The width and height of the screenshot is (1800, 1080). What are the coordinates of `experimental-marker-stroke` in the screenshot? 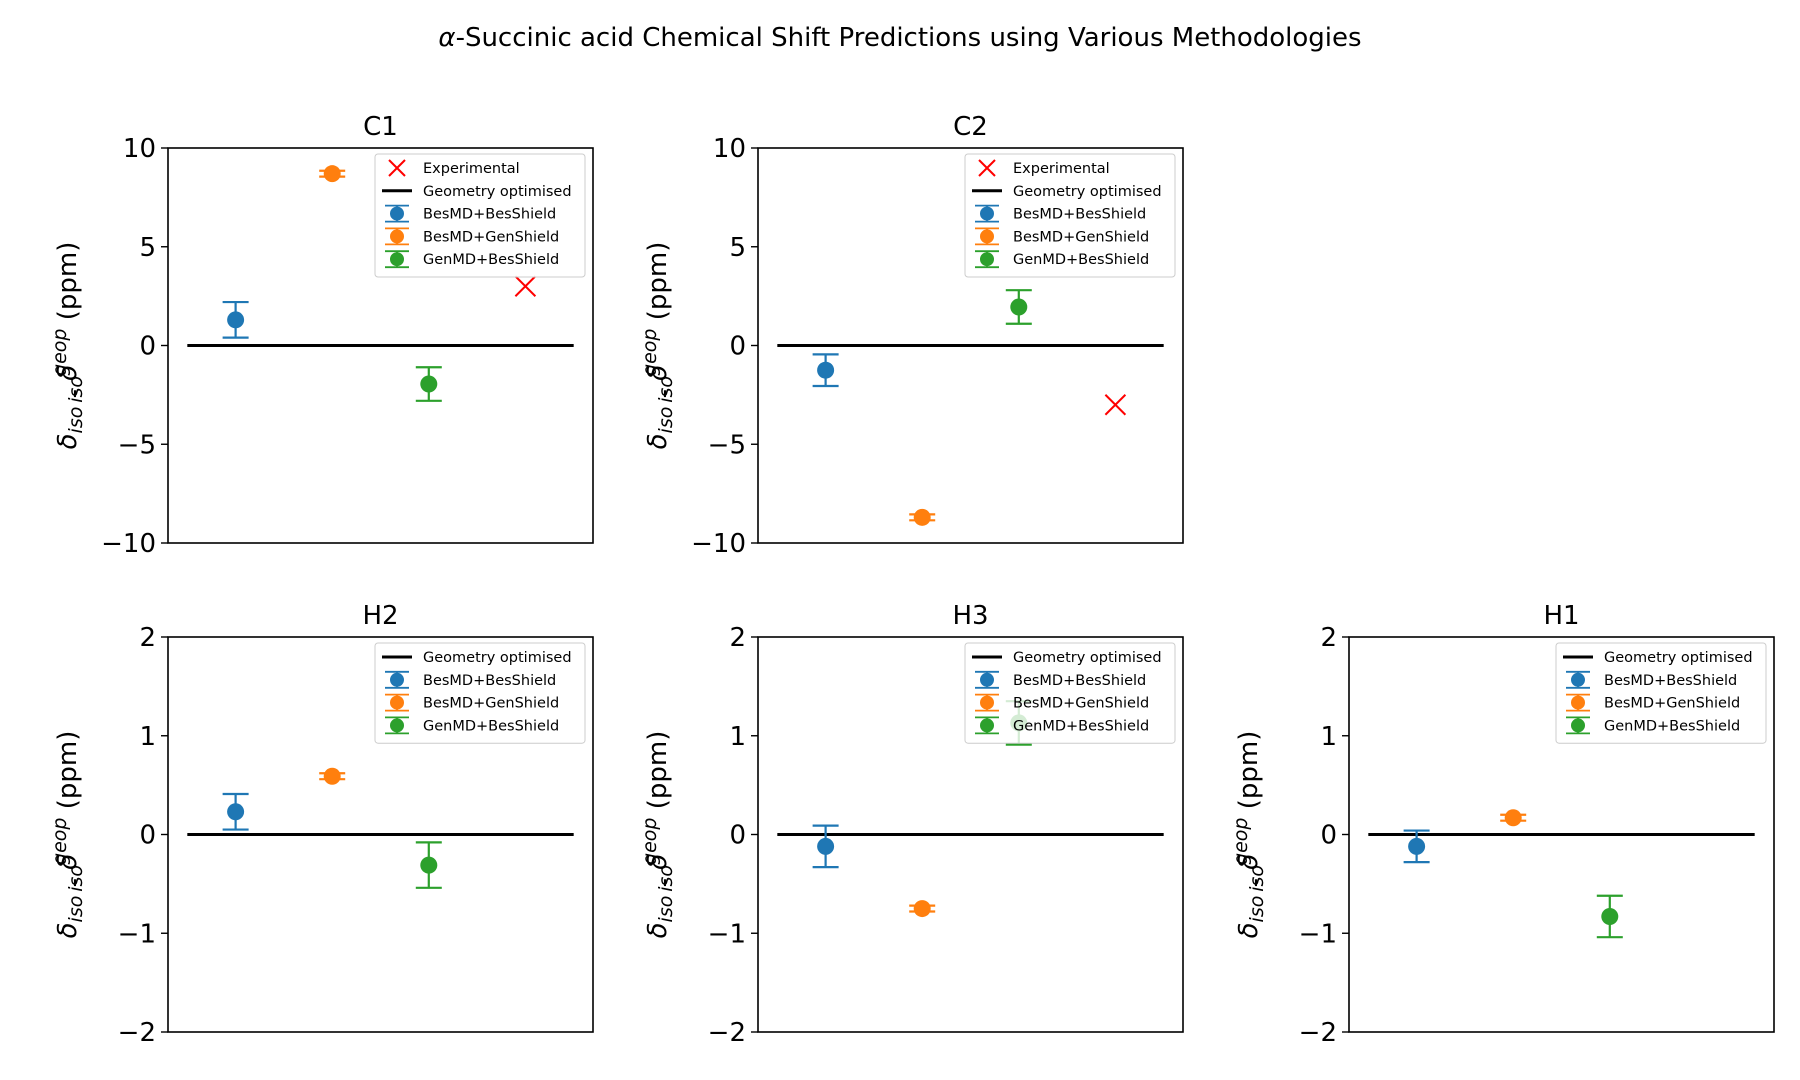 It's located at (1115, 405).